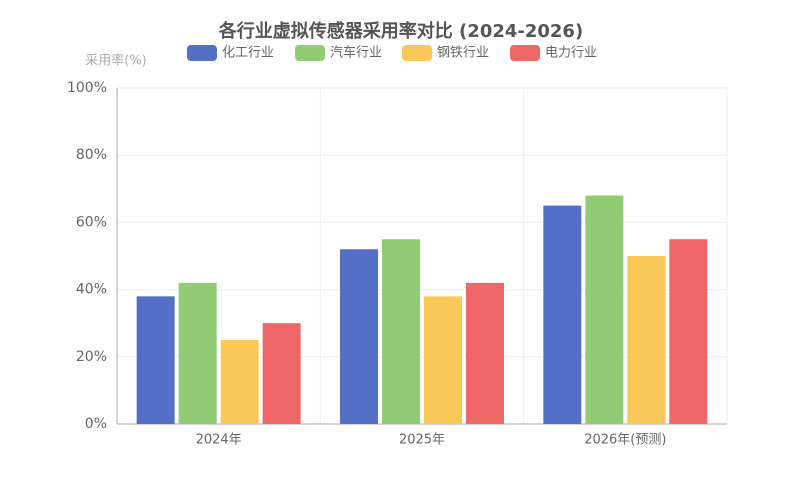  What do you see at coordinates (91, 357) in the screenshot?
I see `y-tick-label: 20%` at bounding box center [91, 357].